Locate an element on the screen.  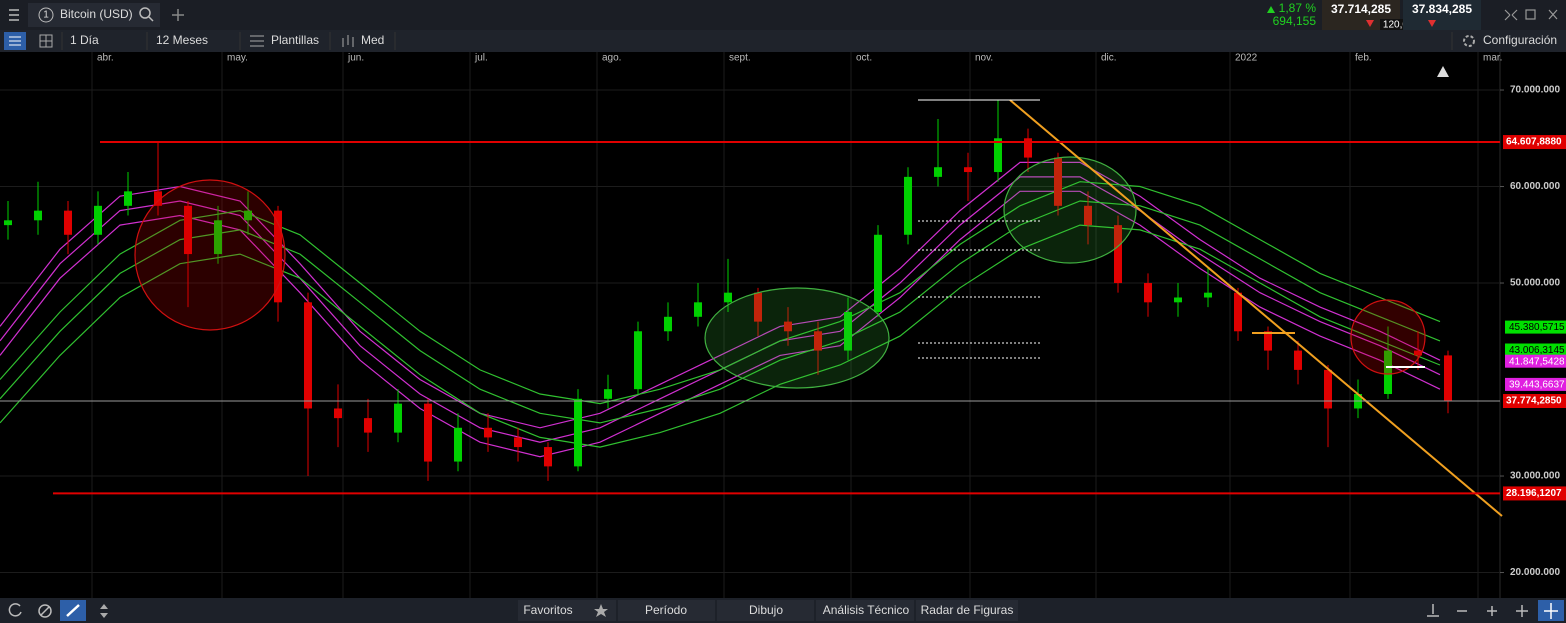
y-tick-label: 60.000.000 is located at coordinates (1535, 186).